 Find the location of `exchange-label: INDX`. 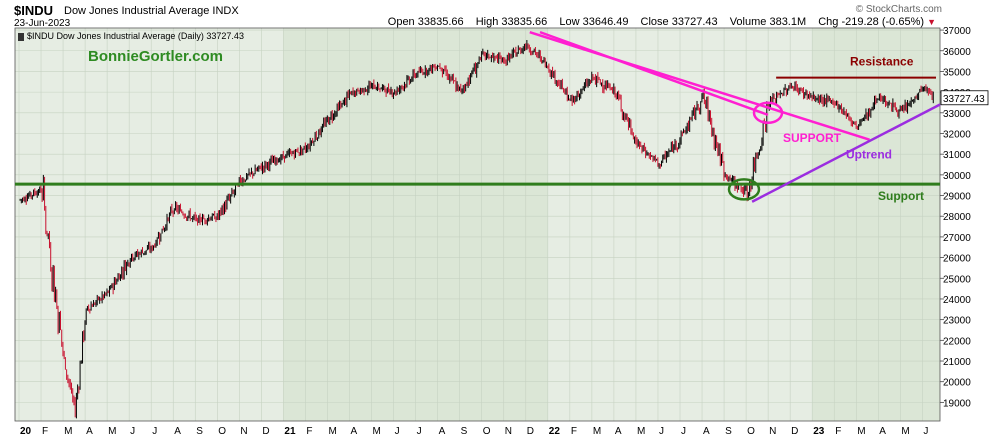

exchange-label: INDX is located at coordinates (225, 11).